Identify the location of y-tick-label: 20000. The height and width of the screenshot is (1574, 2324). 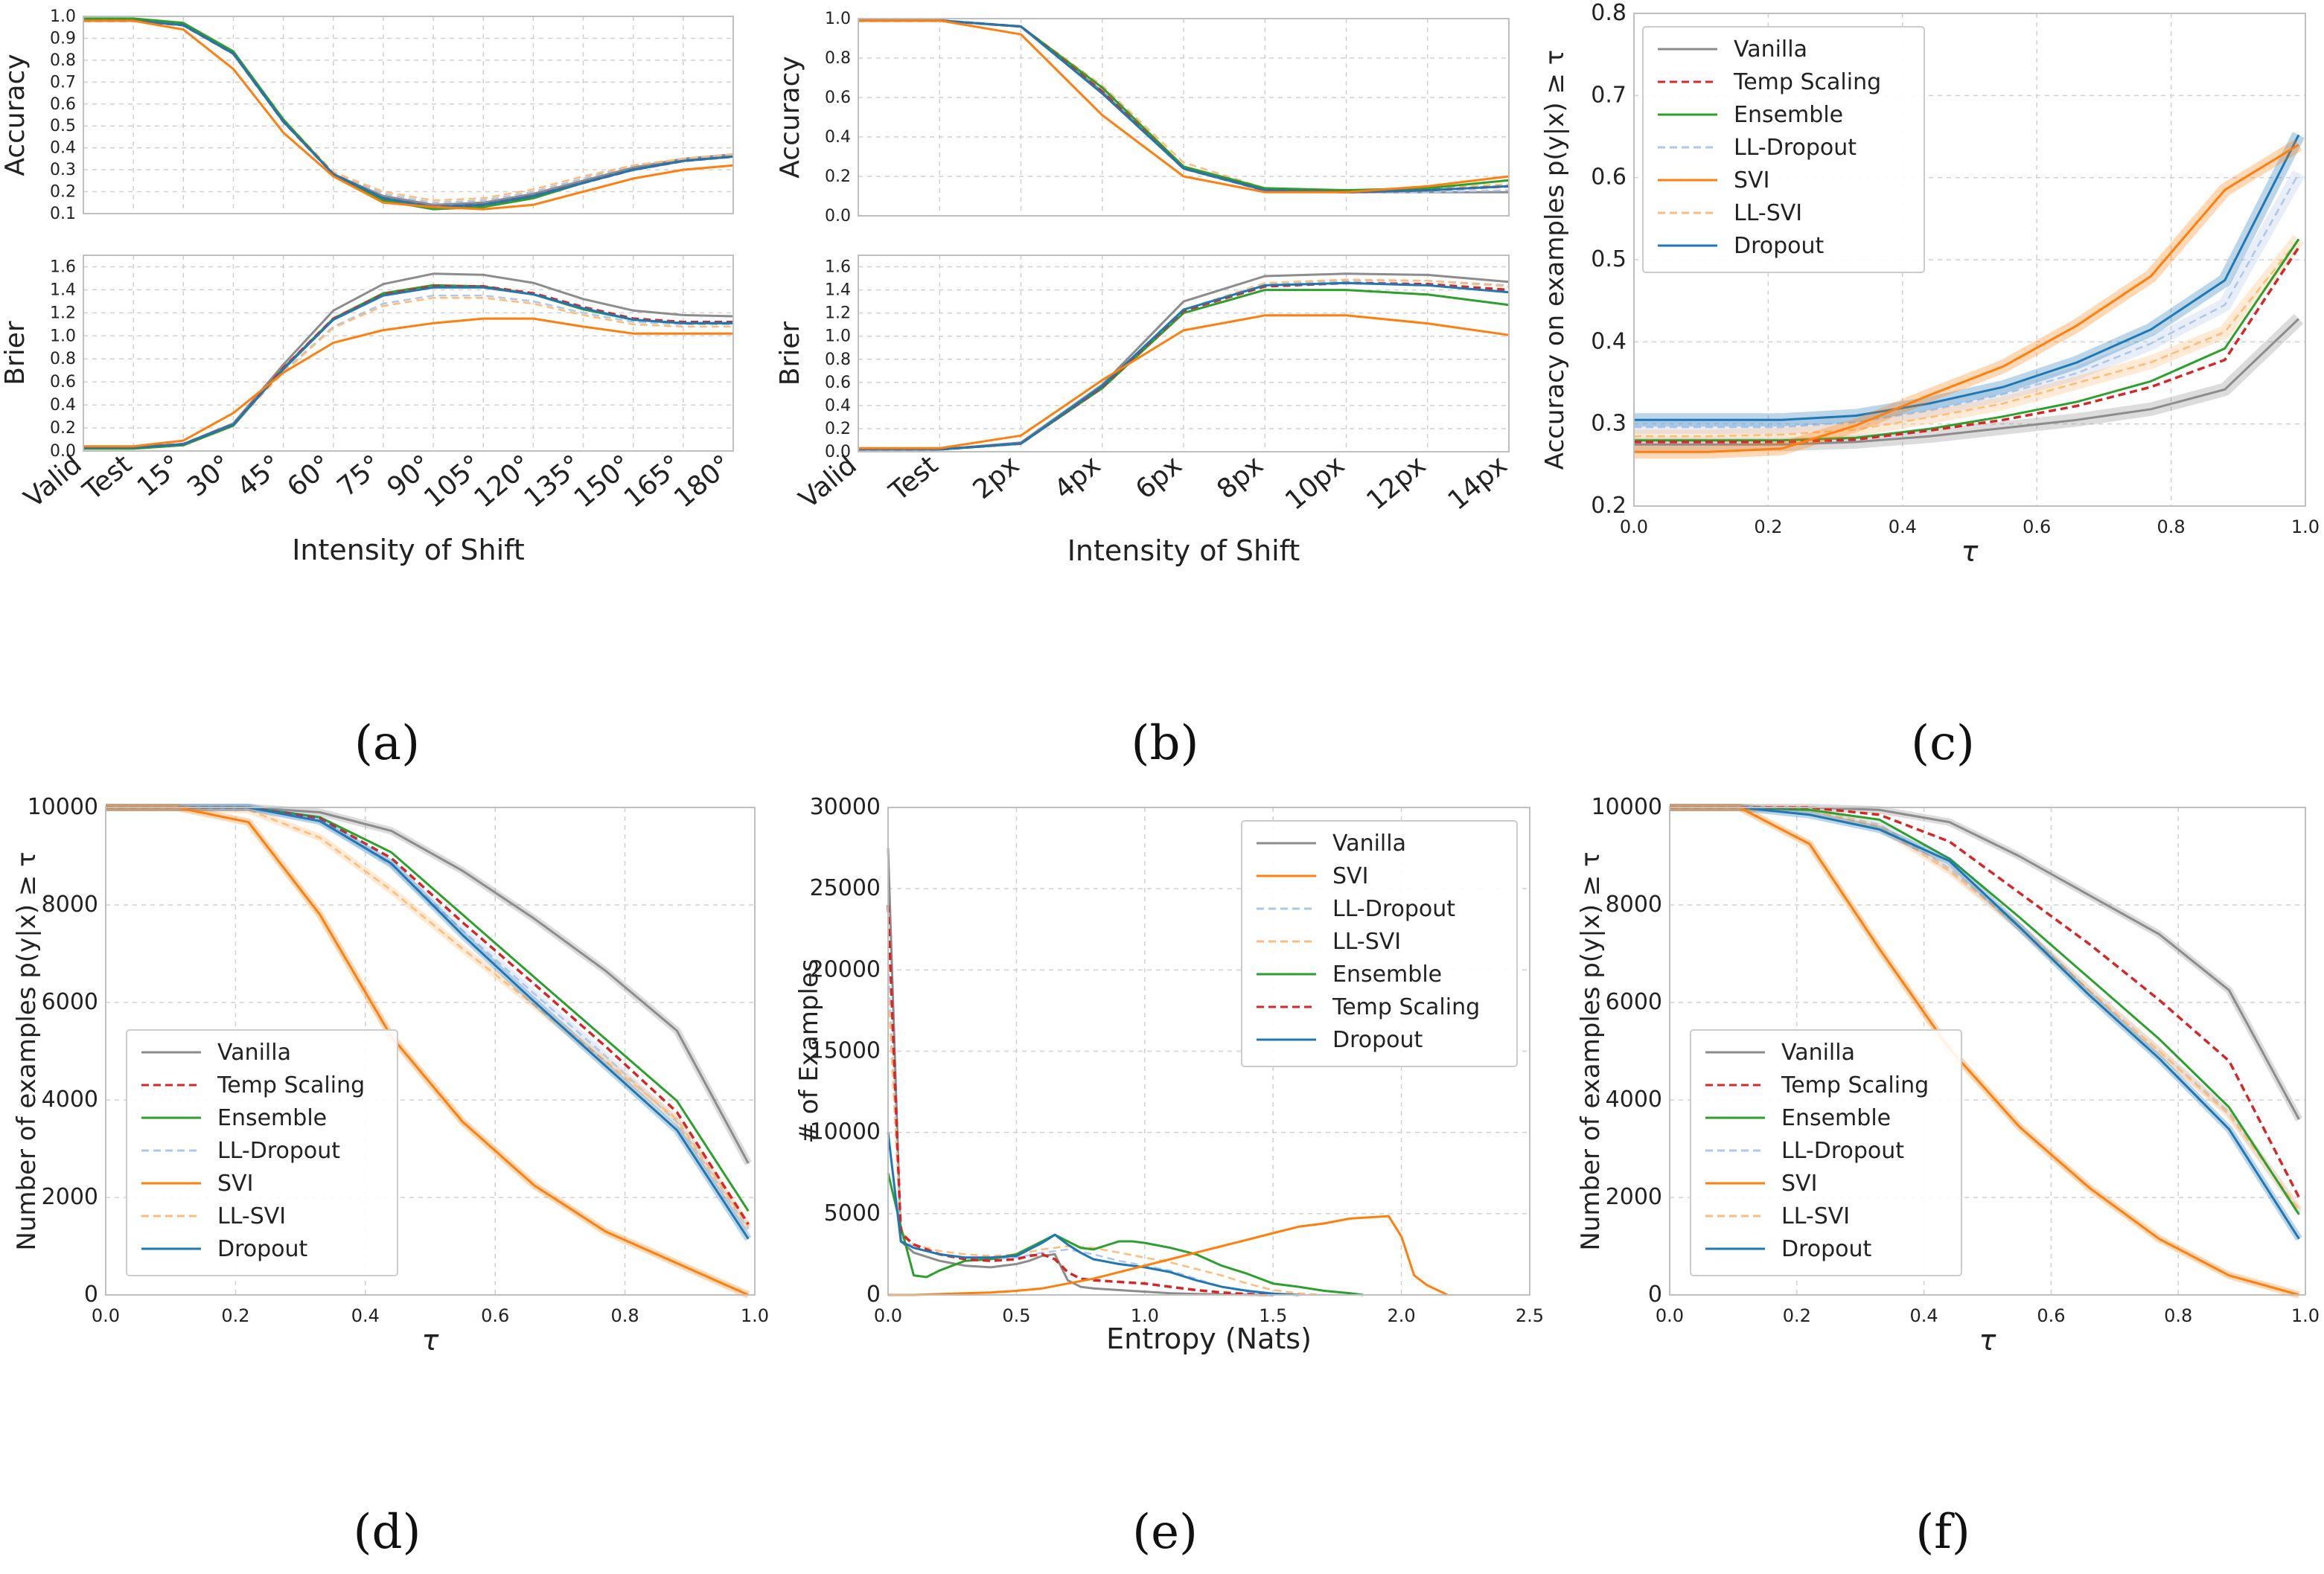
(846, 969).